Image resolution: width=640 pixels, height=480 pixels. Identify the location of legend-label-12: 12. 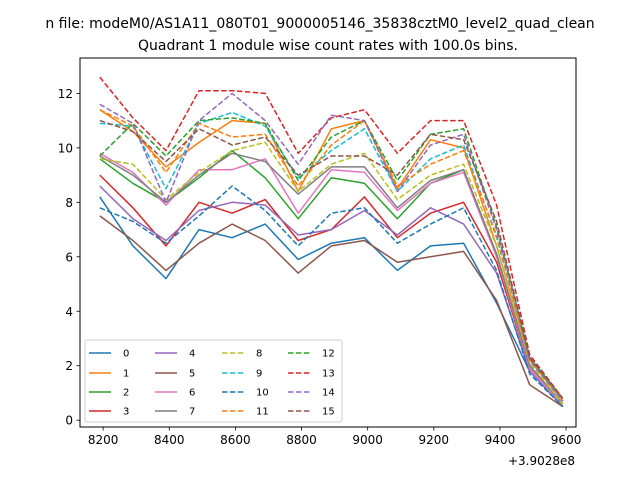
(328, 354).